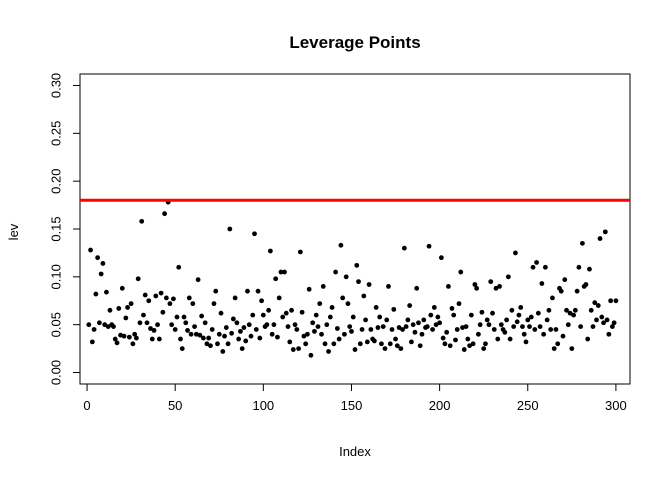 The height and width of the screenshot is (480, 672). What do you see at coordinates (354, 42) in the screenshot?
I see `chart-title: Leverage Points` at bounding box center [354, 42].